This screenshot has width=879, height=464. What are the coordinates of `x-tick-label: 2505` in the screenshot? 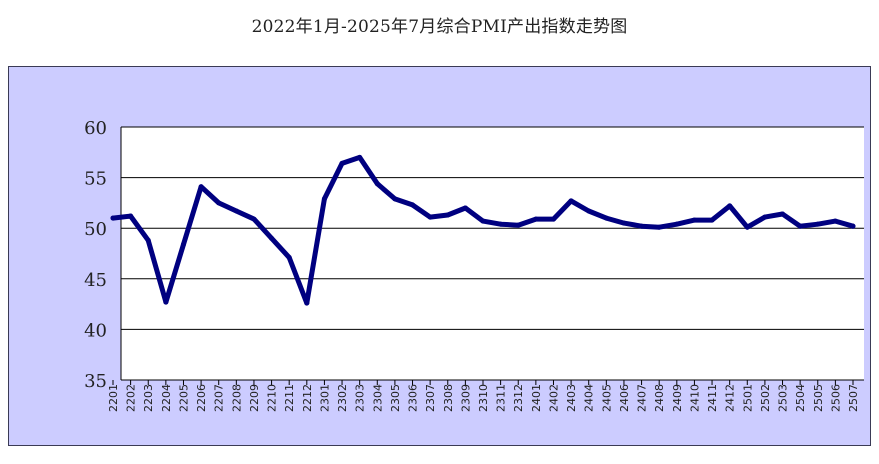 It's located at (818, 398).